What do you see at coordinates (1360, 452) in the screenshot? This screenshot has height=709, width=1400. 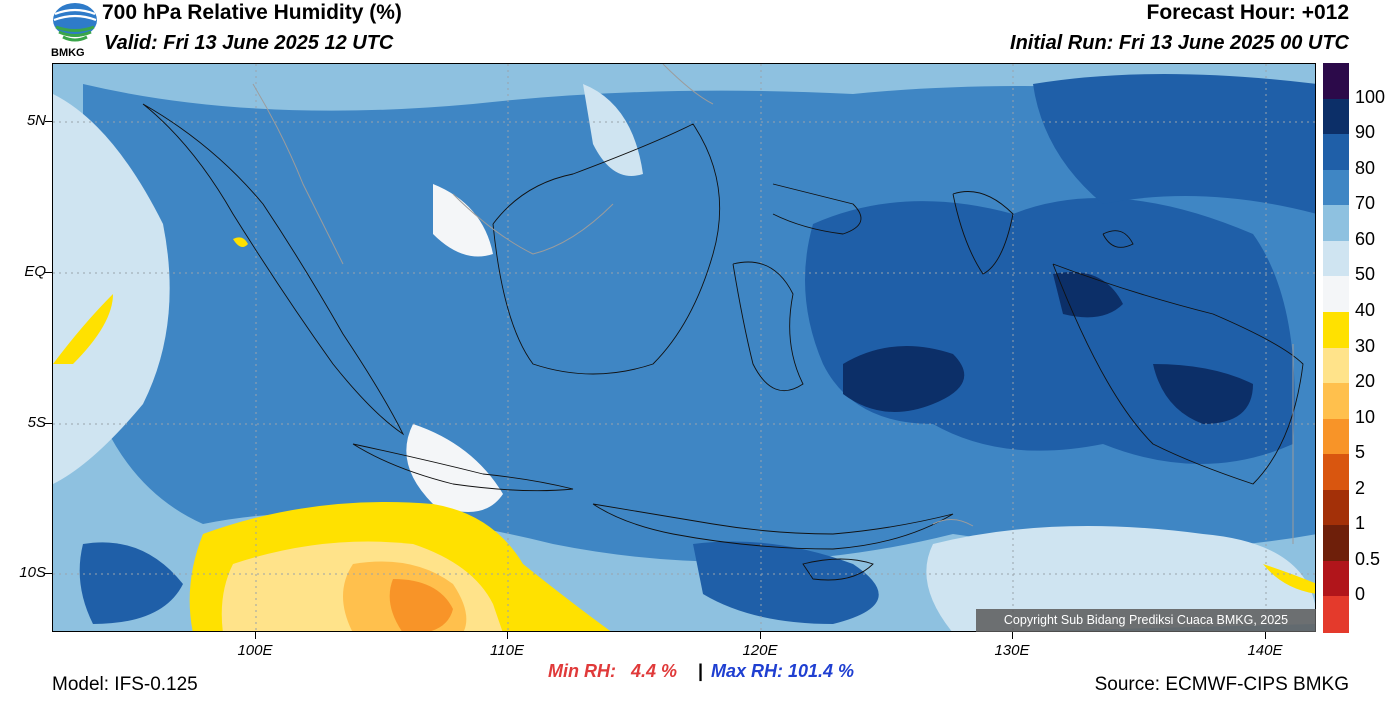 I see `colorbar-label: 5` at bounding box center [1360, 452].